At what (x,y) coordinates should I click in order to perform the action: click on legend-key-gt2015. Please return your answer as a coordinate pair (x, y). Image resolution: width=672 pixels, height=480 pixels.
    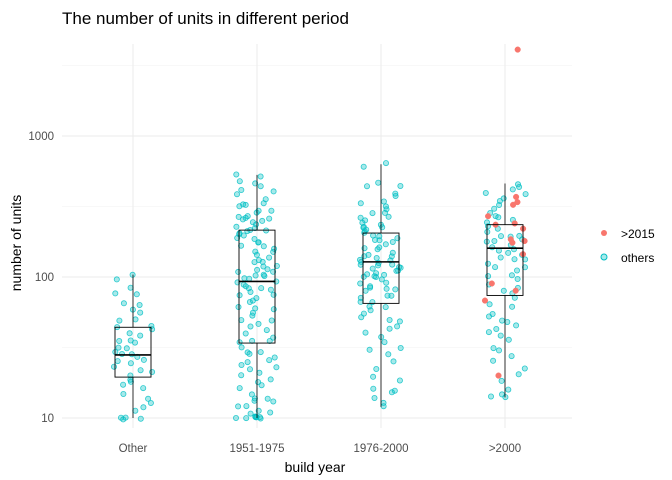
    Looking at the image, I should click on (604, 233).